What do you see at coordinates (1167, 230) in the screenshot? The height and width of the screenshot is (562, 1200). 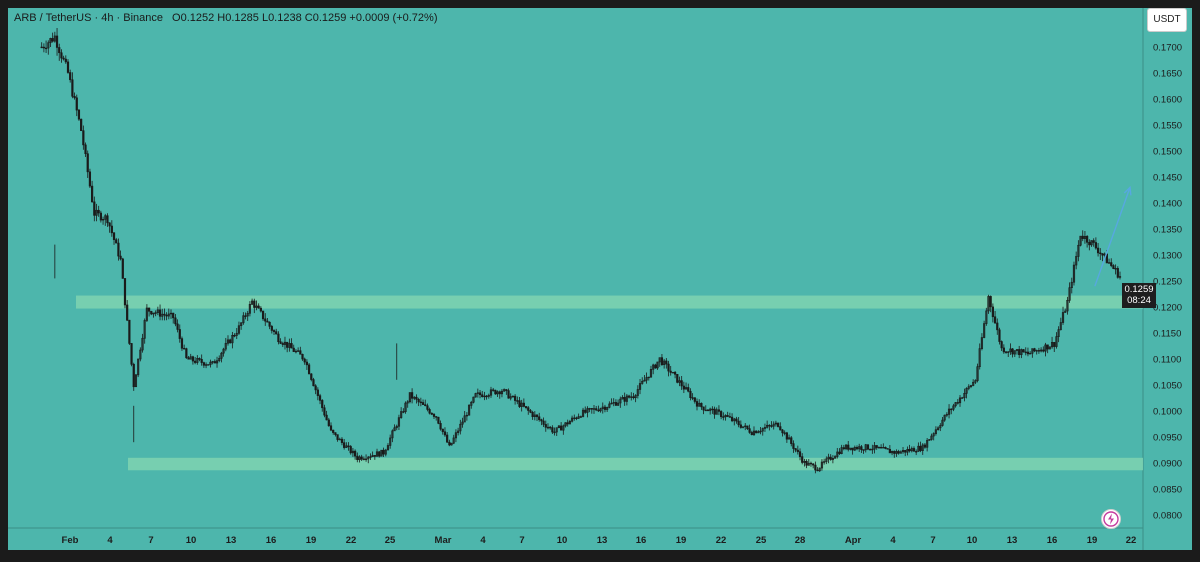 I see `y-tick-label: 0.1350` at bounding box center [1167, 230].